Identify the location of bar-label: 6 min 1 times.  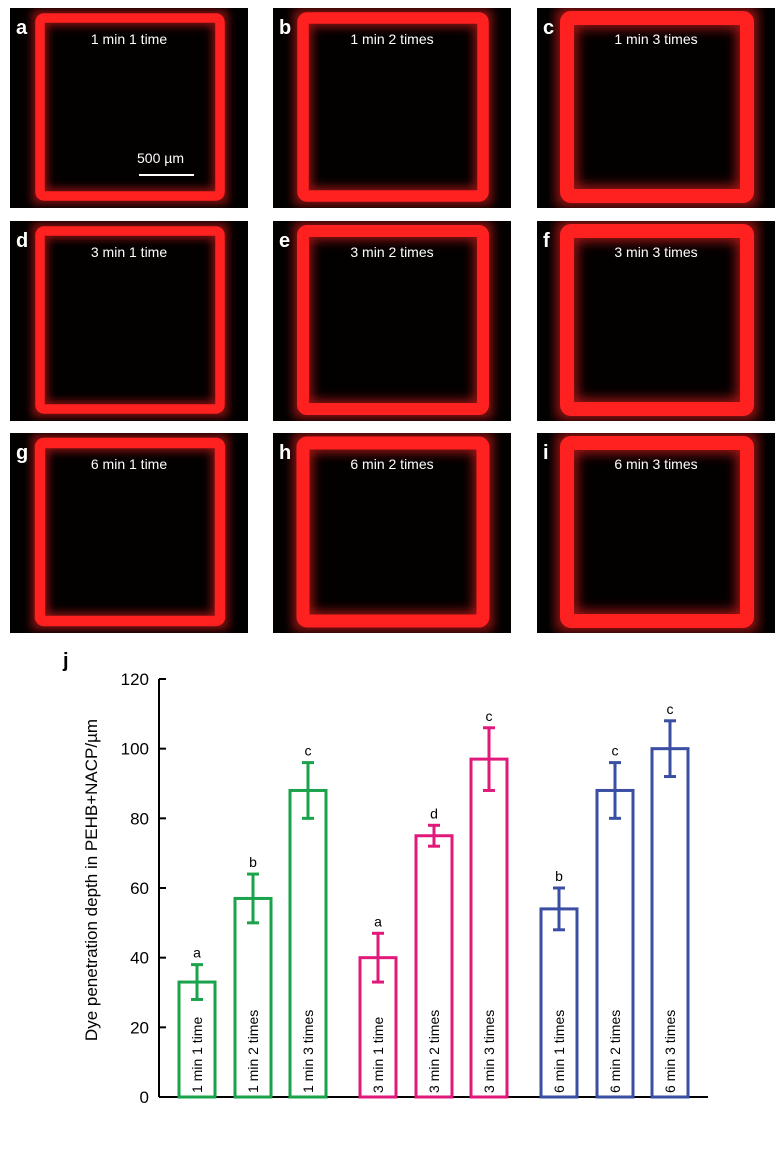
(559, 1051).